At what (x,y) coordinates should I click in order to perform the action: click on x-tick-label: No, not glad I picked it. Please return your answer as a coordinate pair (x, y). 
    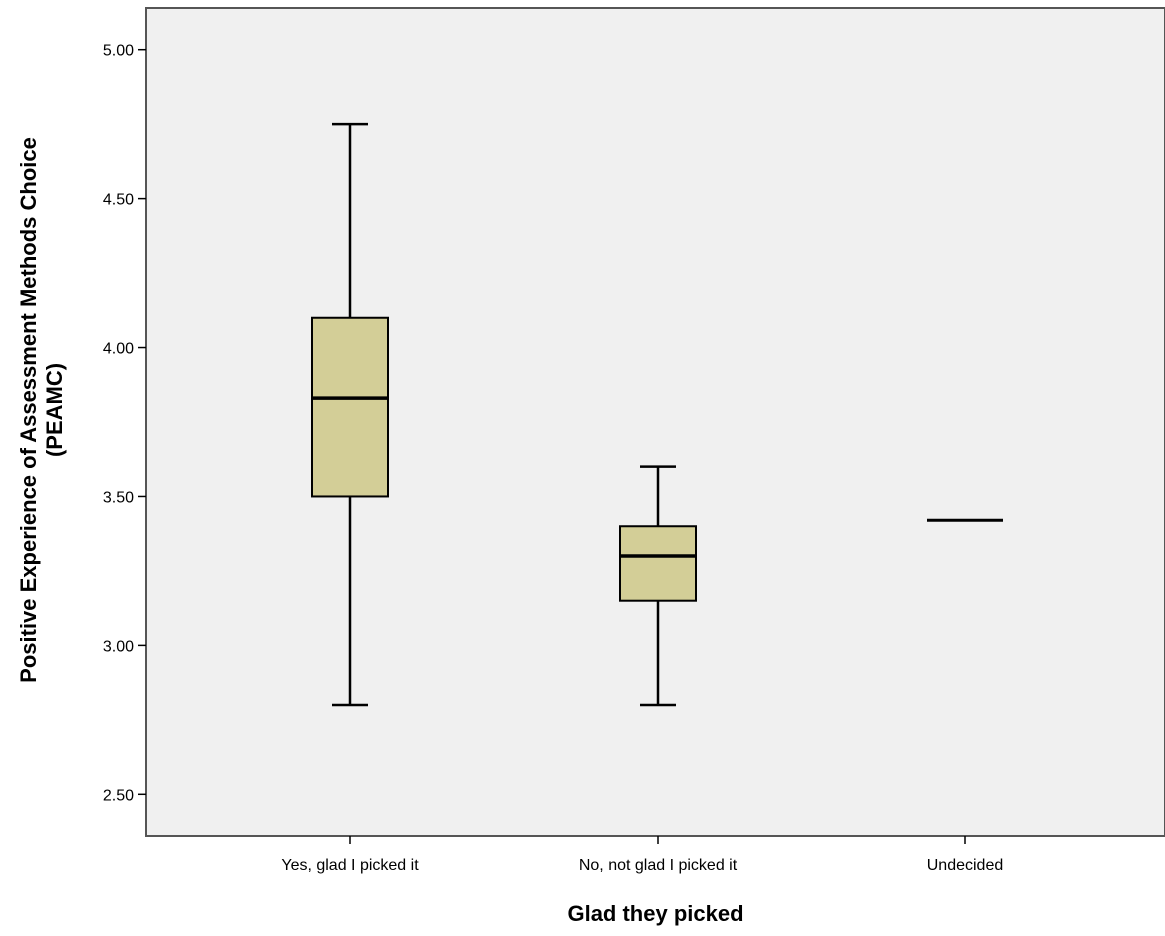
    Looking at the image, I should click on (658, 865).